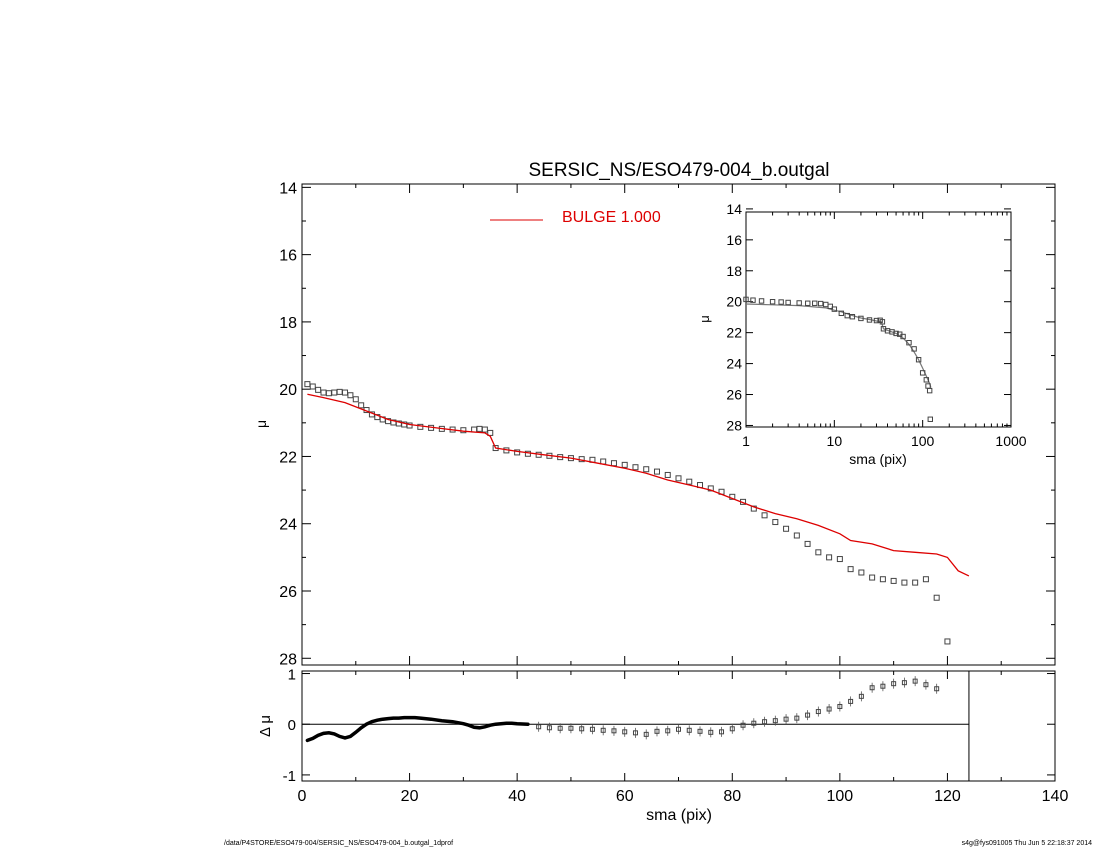 This screenshot has height=850, width=1100. Describe the element at coordinates (734, 333) in the screenshot. I see `inset-y-tick-label: 22` at that location.